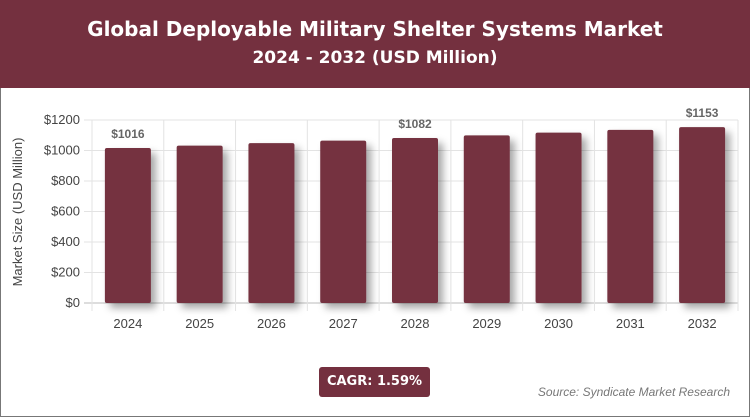  Describe the element at coordinates (486, 219) in the screenshot. I see `bar-2029` at that location.